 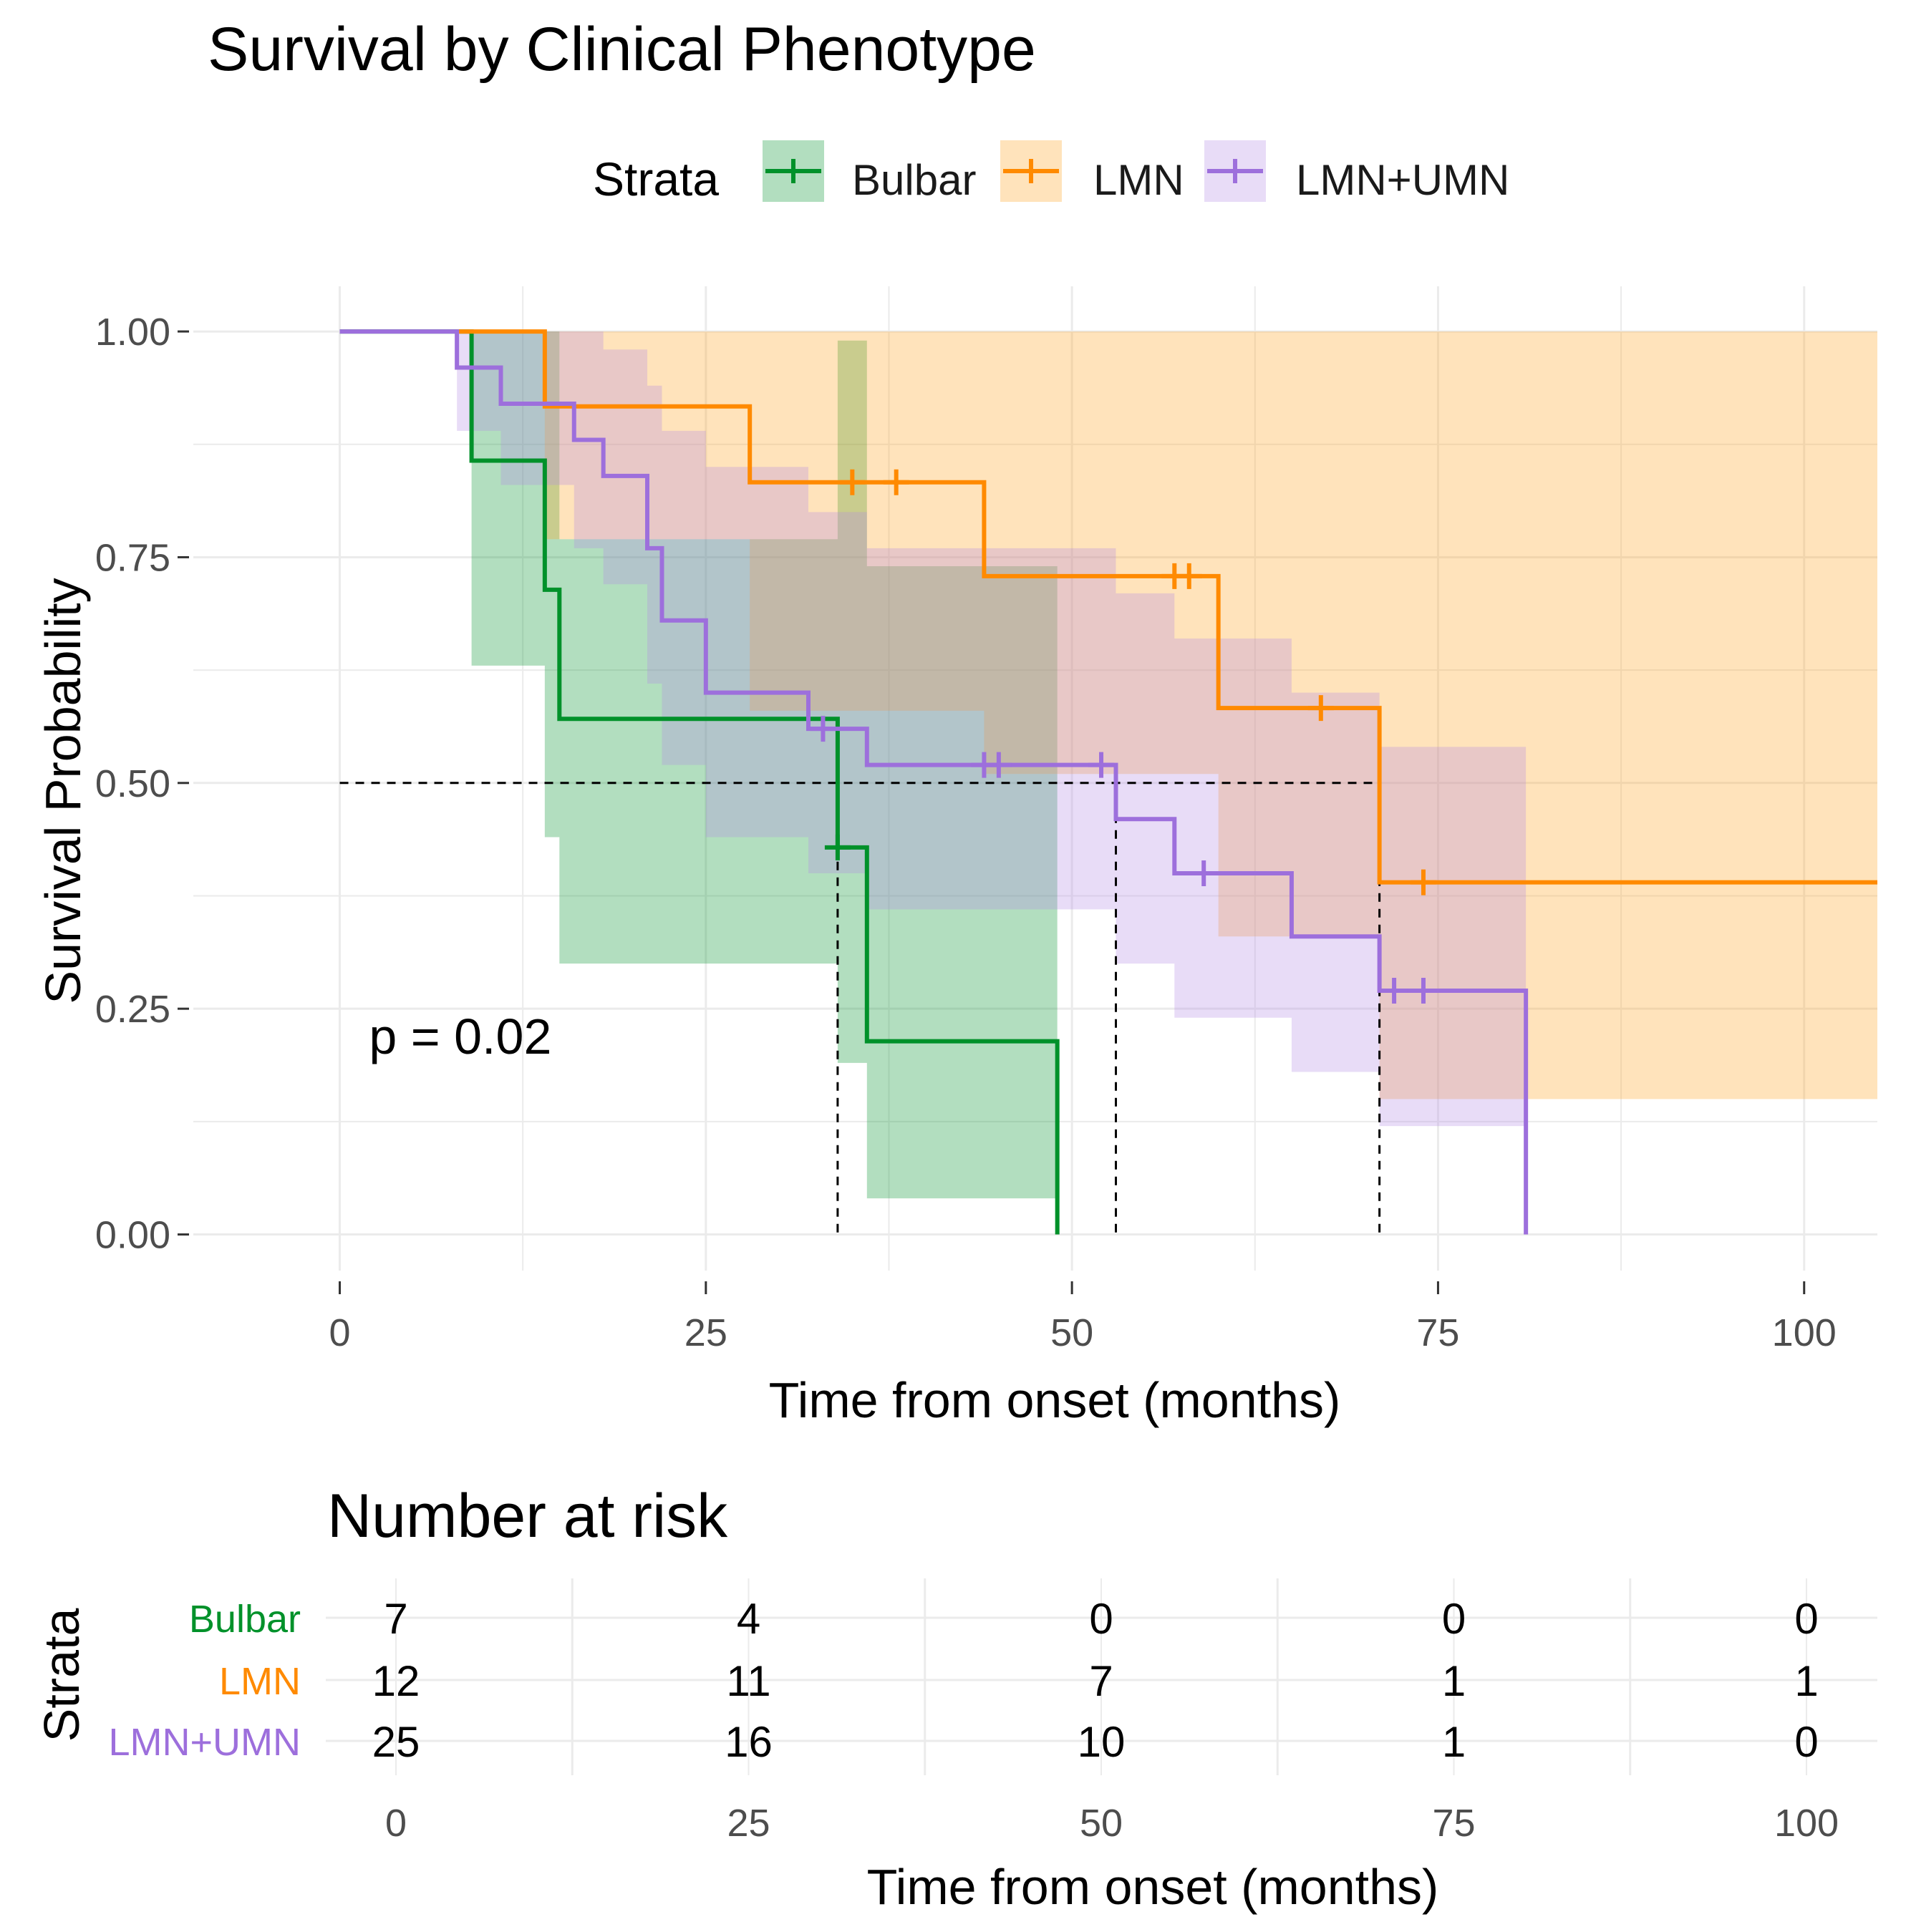 What do you see at coordinates (1102, 1742) in the screenshot?
I see `risk-count: 10` at bounding box center [1102, 1742].